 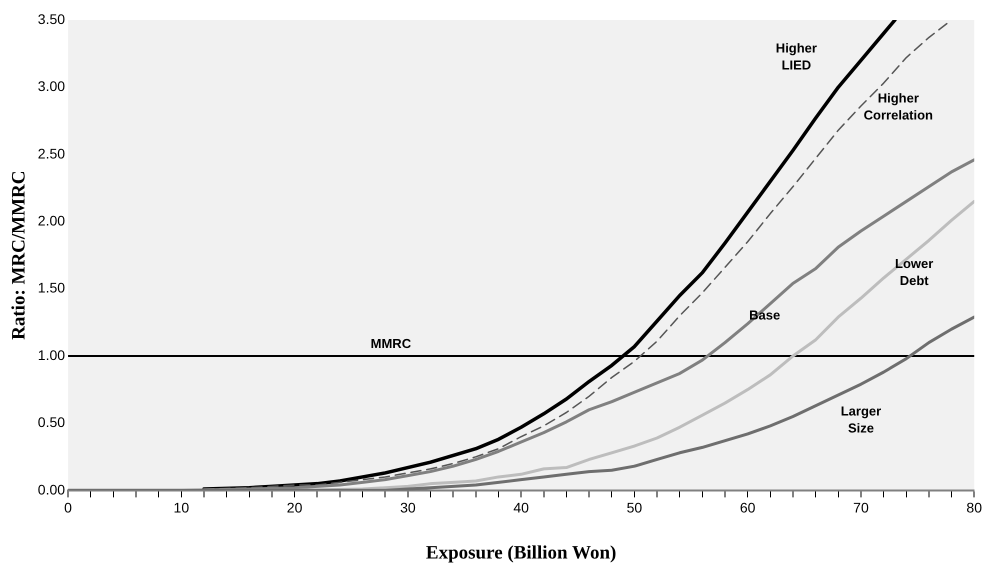 What do you see at coordinates (294, 508) in the screenshot?
I see `x-tick-label: 20` at bounding box center [294, 508].